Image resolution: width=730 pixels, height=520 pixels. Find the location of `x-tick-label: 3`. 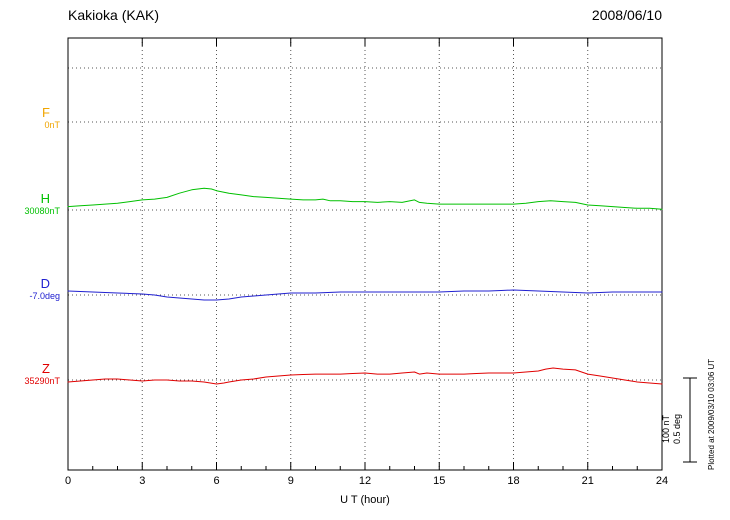

x-tick-label: 3 is located at coordinates (142, 481).